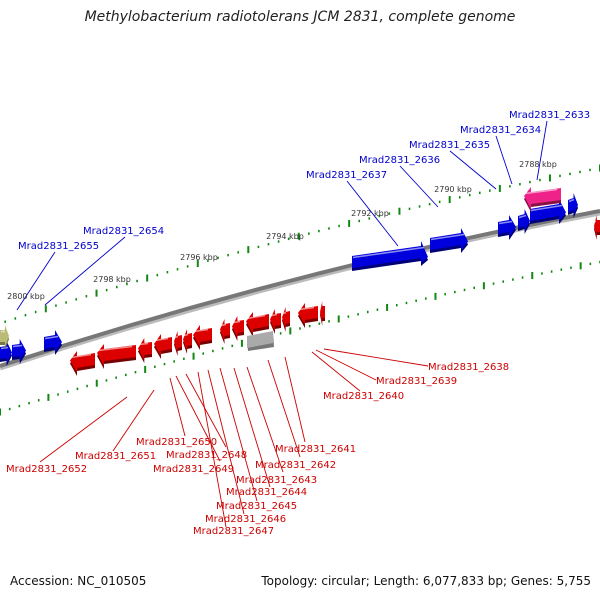 The height and width of the screenshot is (600, 600). I want to click on scale-label: 2788 kbp, so click(538, 164).